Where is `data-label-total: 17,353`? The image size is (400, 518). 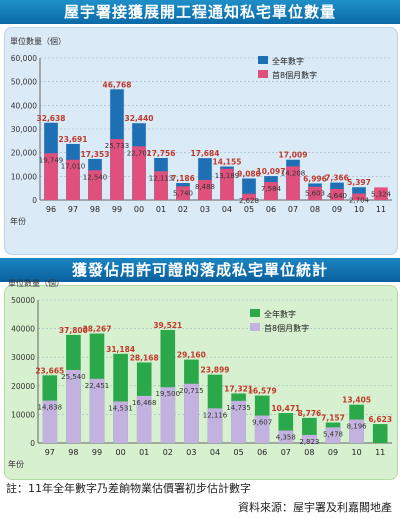
data-label-total: 17,353 is located at coordinates (95, 154).